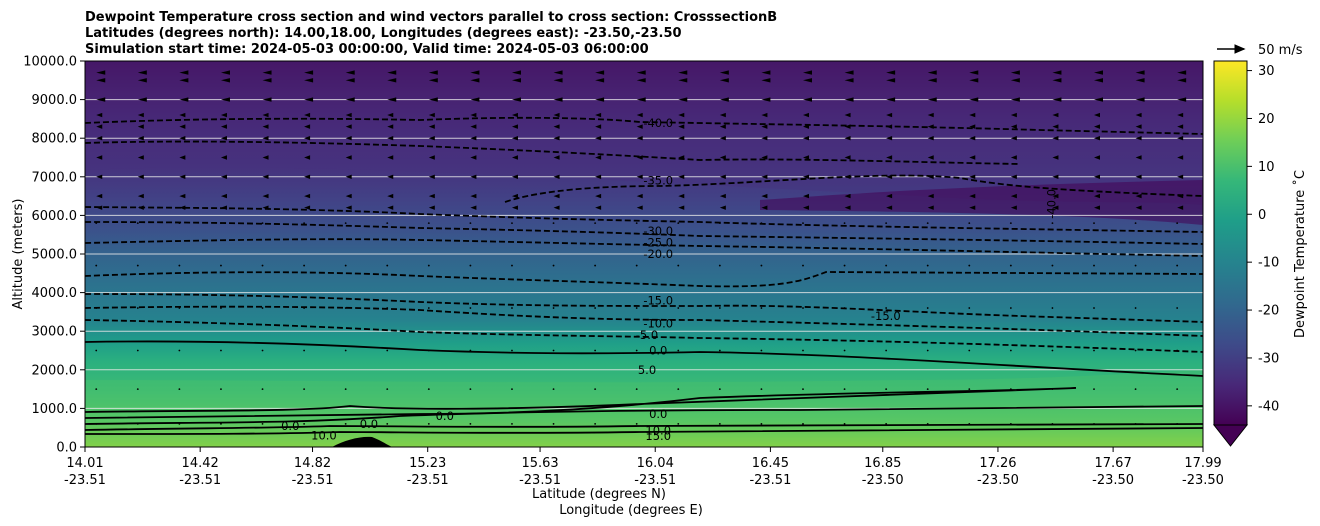  What do you see at coordinates (540, 480) in the screenshot?
I see `x-tick-label-lon: -23.51` at bounding box center [540, 480].